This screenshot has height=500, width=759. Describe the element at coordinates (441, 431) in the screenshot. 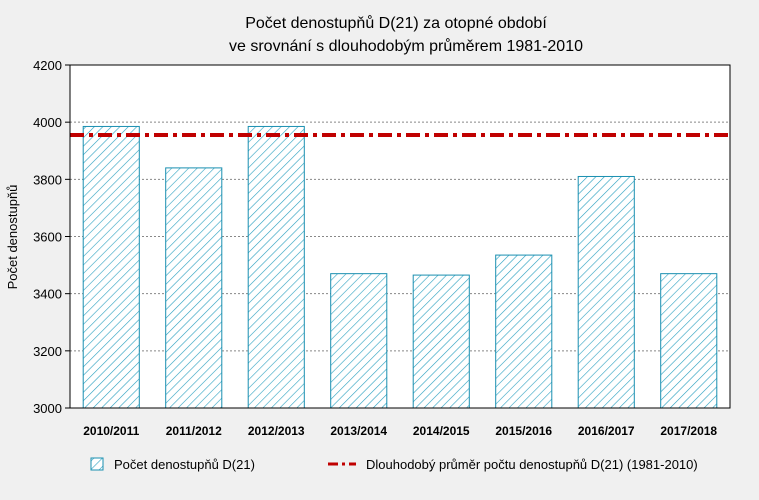

I see `x-tick-label: 2014/2015` at that location.